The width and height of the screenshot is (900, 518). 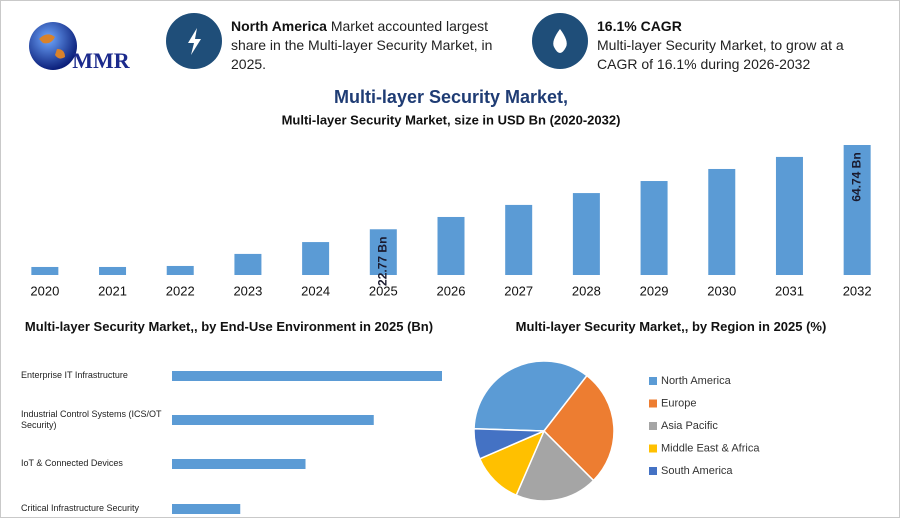 I want to click on x-tick-label: 2032, so click(x=857, y=290).